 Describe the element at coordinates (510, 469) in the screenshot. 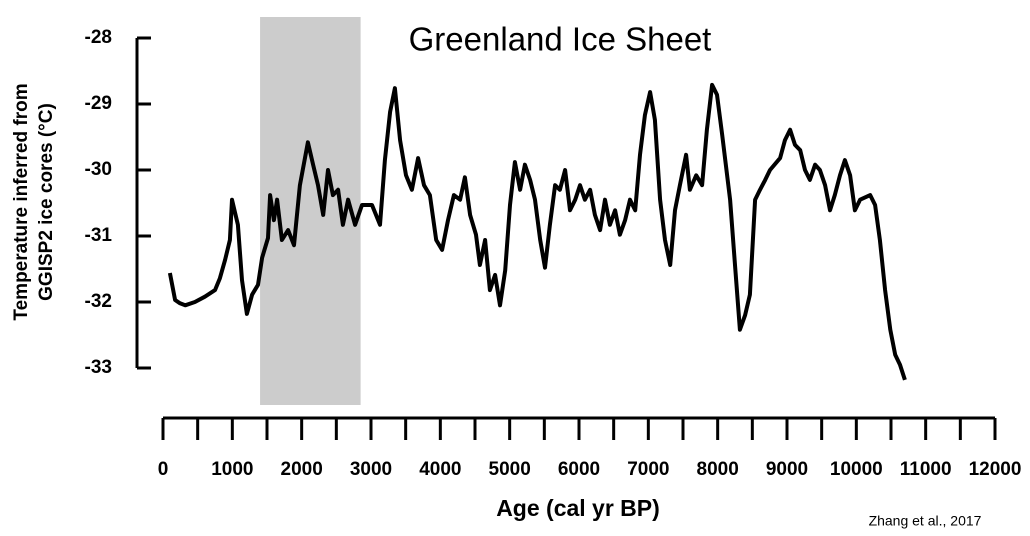

I see `x-tick-label: 5000` at that location.